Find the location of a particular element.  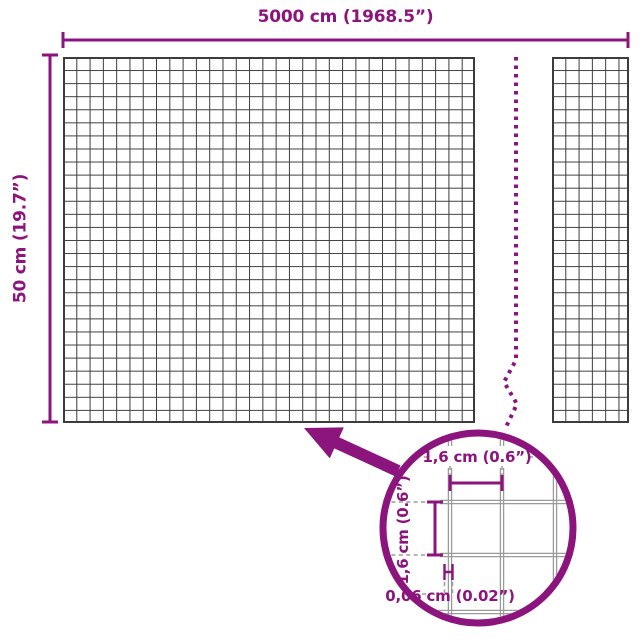

detail-width-label: 1,6 cm (0.6”) is located at coordinates (477, 457).